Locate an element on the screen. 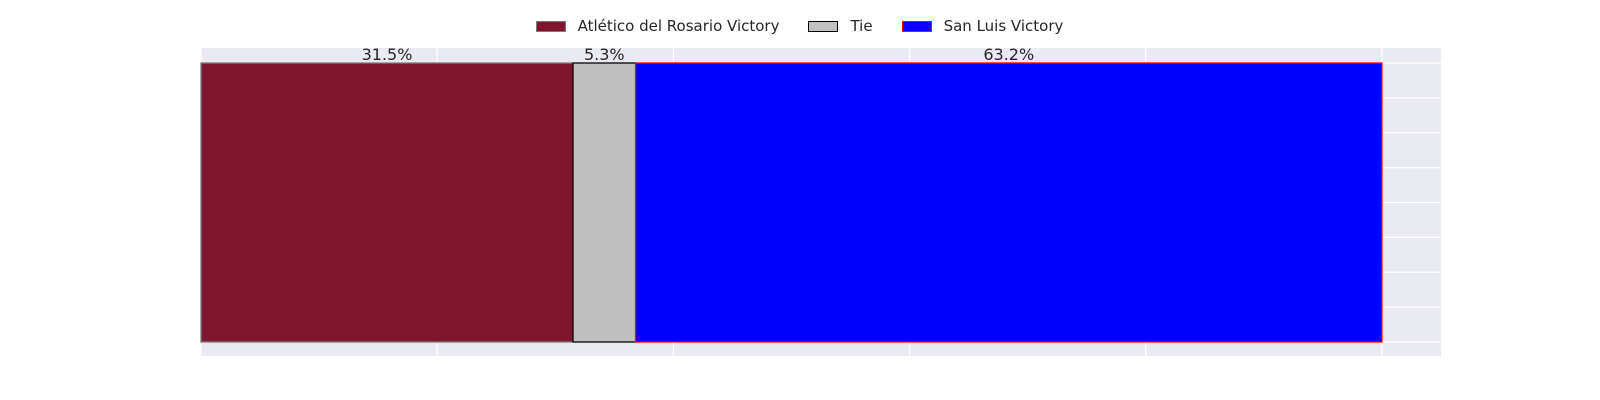  legend-item-tie: Tie is located at coordinates (840, 26).